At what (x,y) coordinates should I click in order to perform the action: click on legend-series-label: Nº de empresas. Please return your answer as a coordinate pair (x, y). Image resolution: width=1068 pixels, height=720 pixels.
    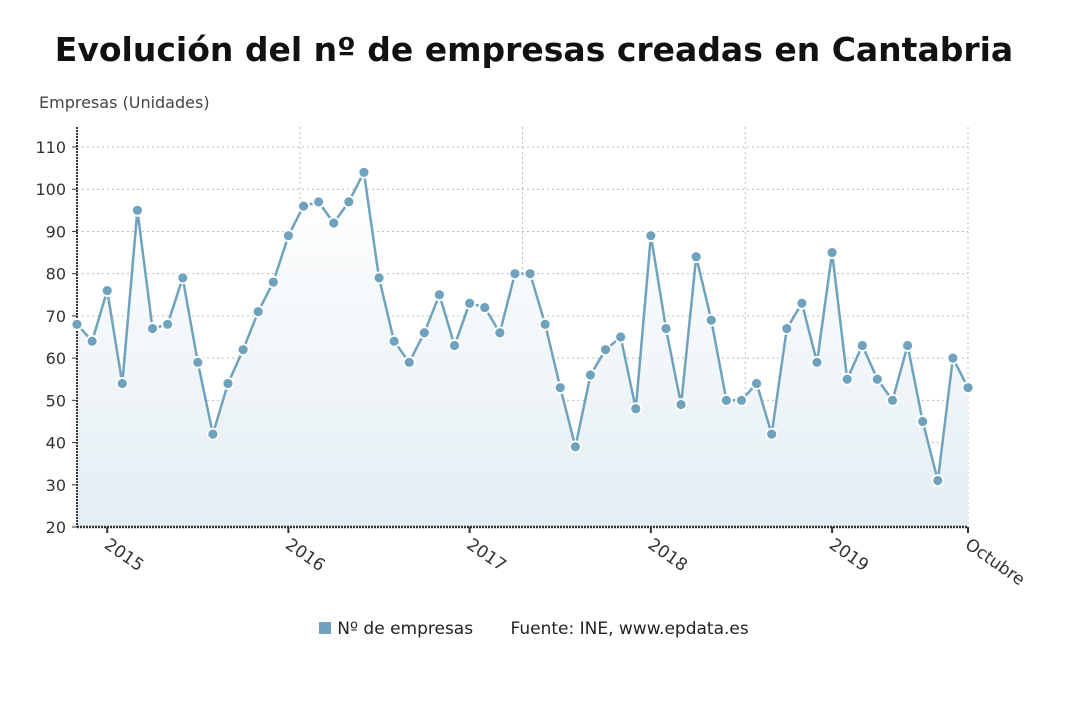
    Looking at the image, I should click on (405, 629).